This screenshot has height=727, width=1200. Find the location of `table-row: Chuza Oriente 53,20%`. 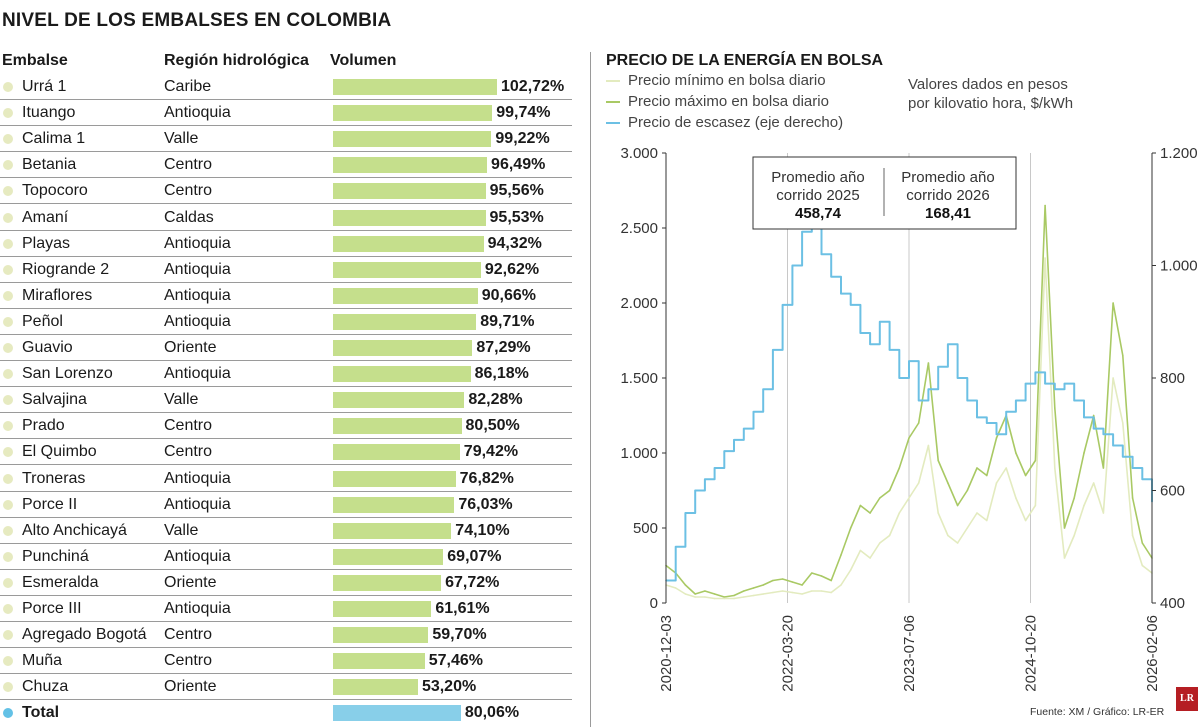

table-row: Chuza Oriente 53,20% is located at coordinates (286, 687).